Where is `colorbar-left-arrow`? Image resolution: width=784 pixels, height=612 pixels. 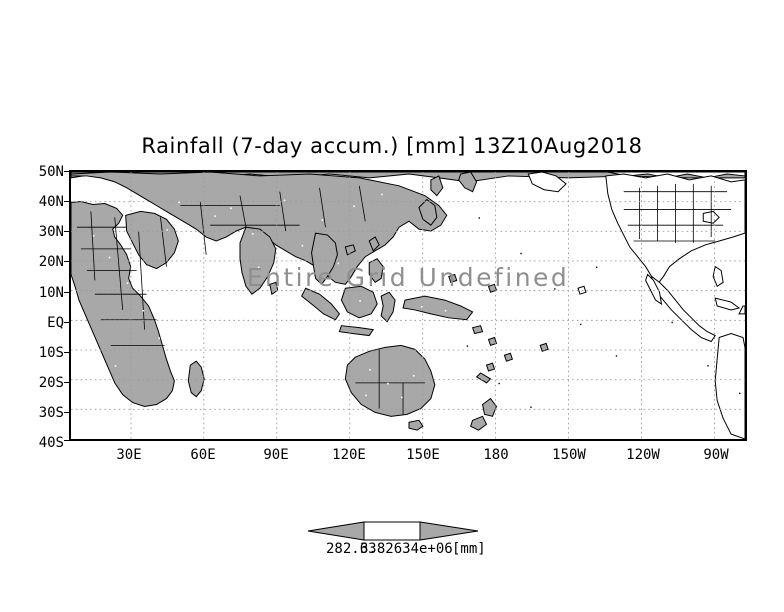 colorbar-left-arrow is located at coordinates (336, 531).